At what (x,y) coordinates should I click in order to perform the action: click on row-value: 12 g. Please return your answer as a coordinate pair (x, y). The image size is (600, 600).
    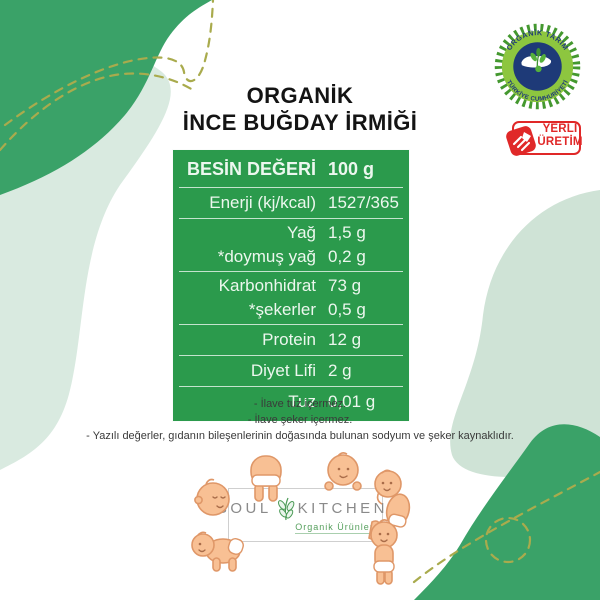
    Looking at the image, I should click on (345, 339).